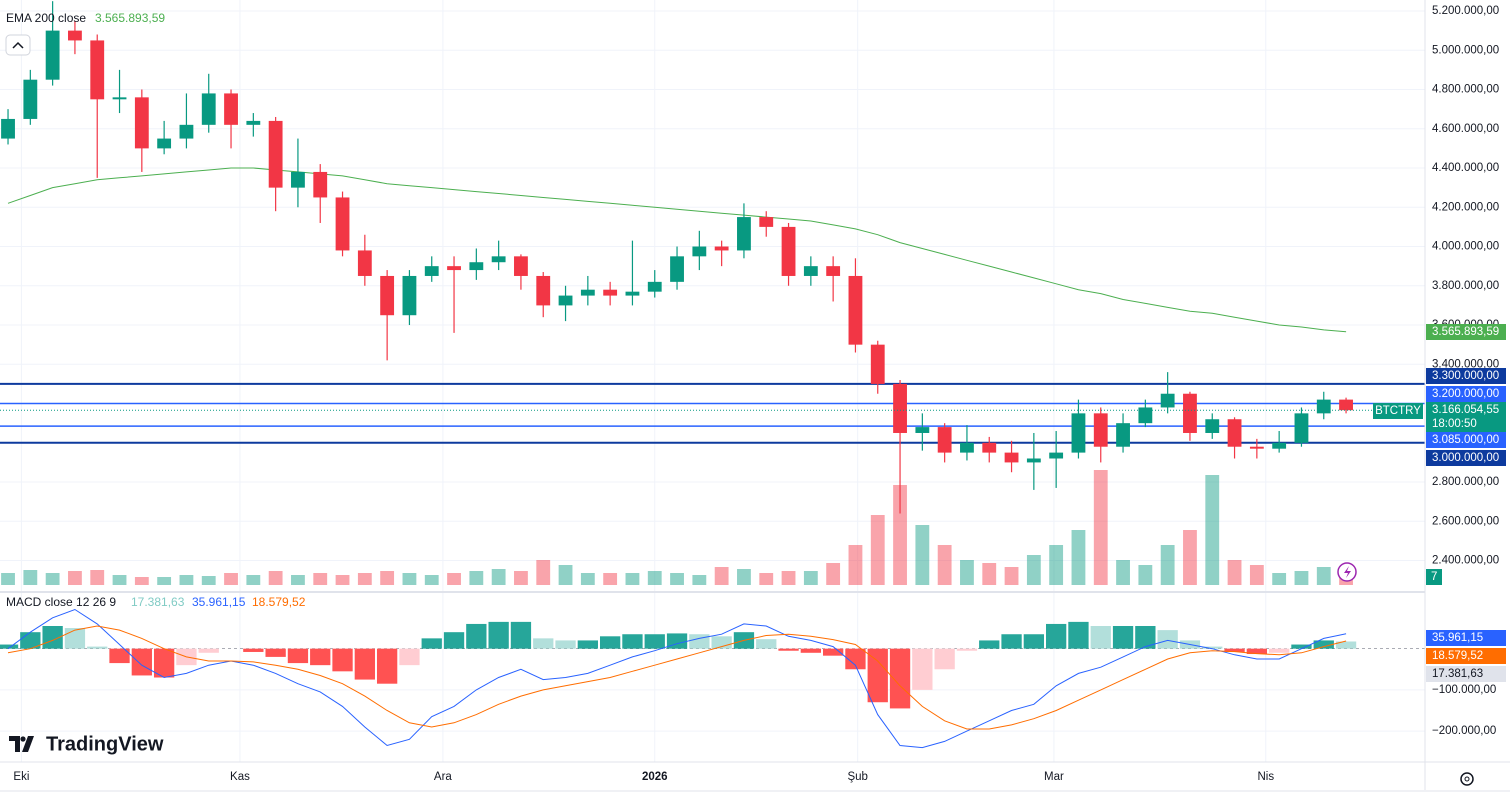 Image resolution: width=1510 pixels, height=800 pixels. I want to click on volume-box, so click(1434, 577).